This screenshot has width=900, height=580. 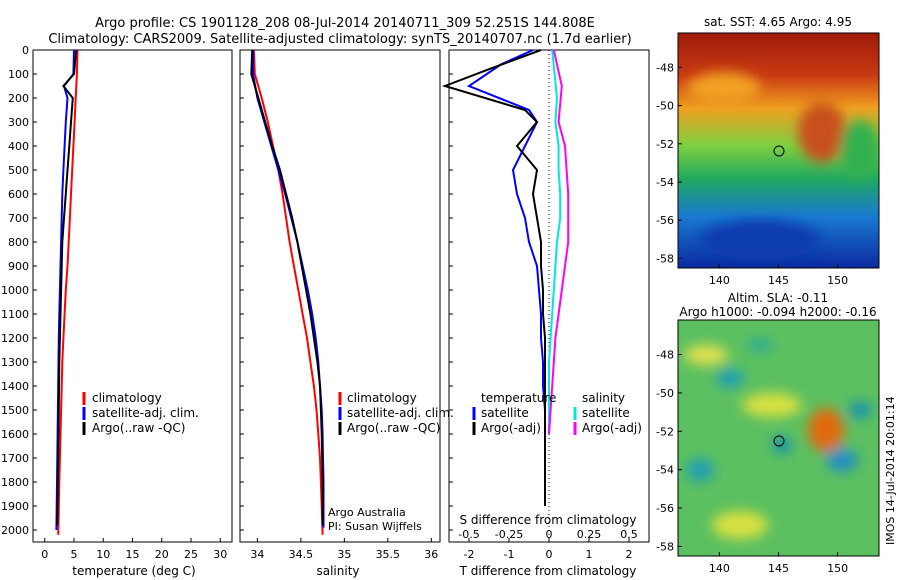 What do you see at coordinates (468, 534) in the screenshot?
I see `top-x-tick-label: -0.5` at bounding box center [468, 534].